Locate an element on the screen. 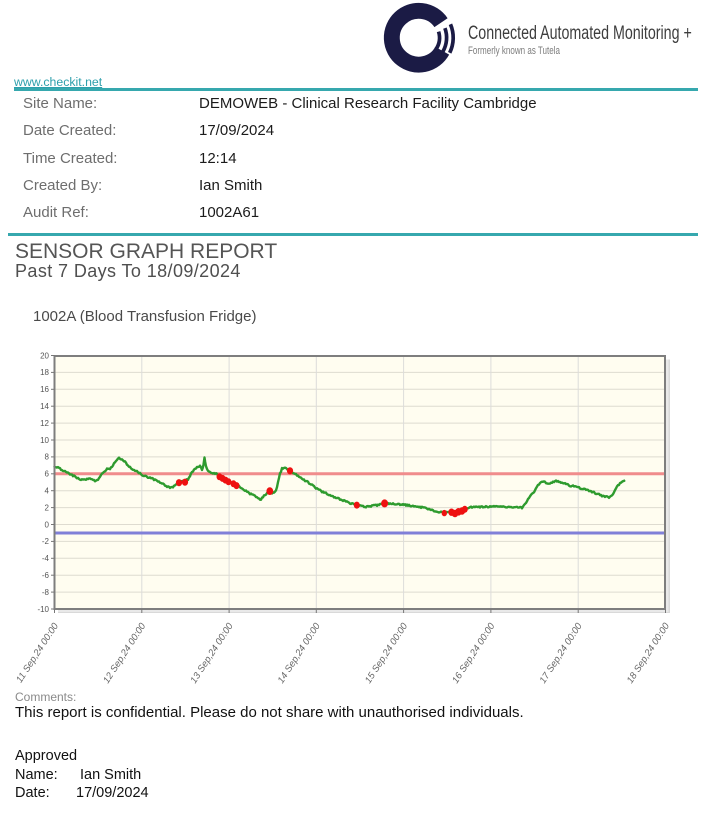 The height and width of the screenshot is (815, 719). svg-text: 12 is located at coordinates (44, 423).